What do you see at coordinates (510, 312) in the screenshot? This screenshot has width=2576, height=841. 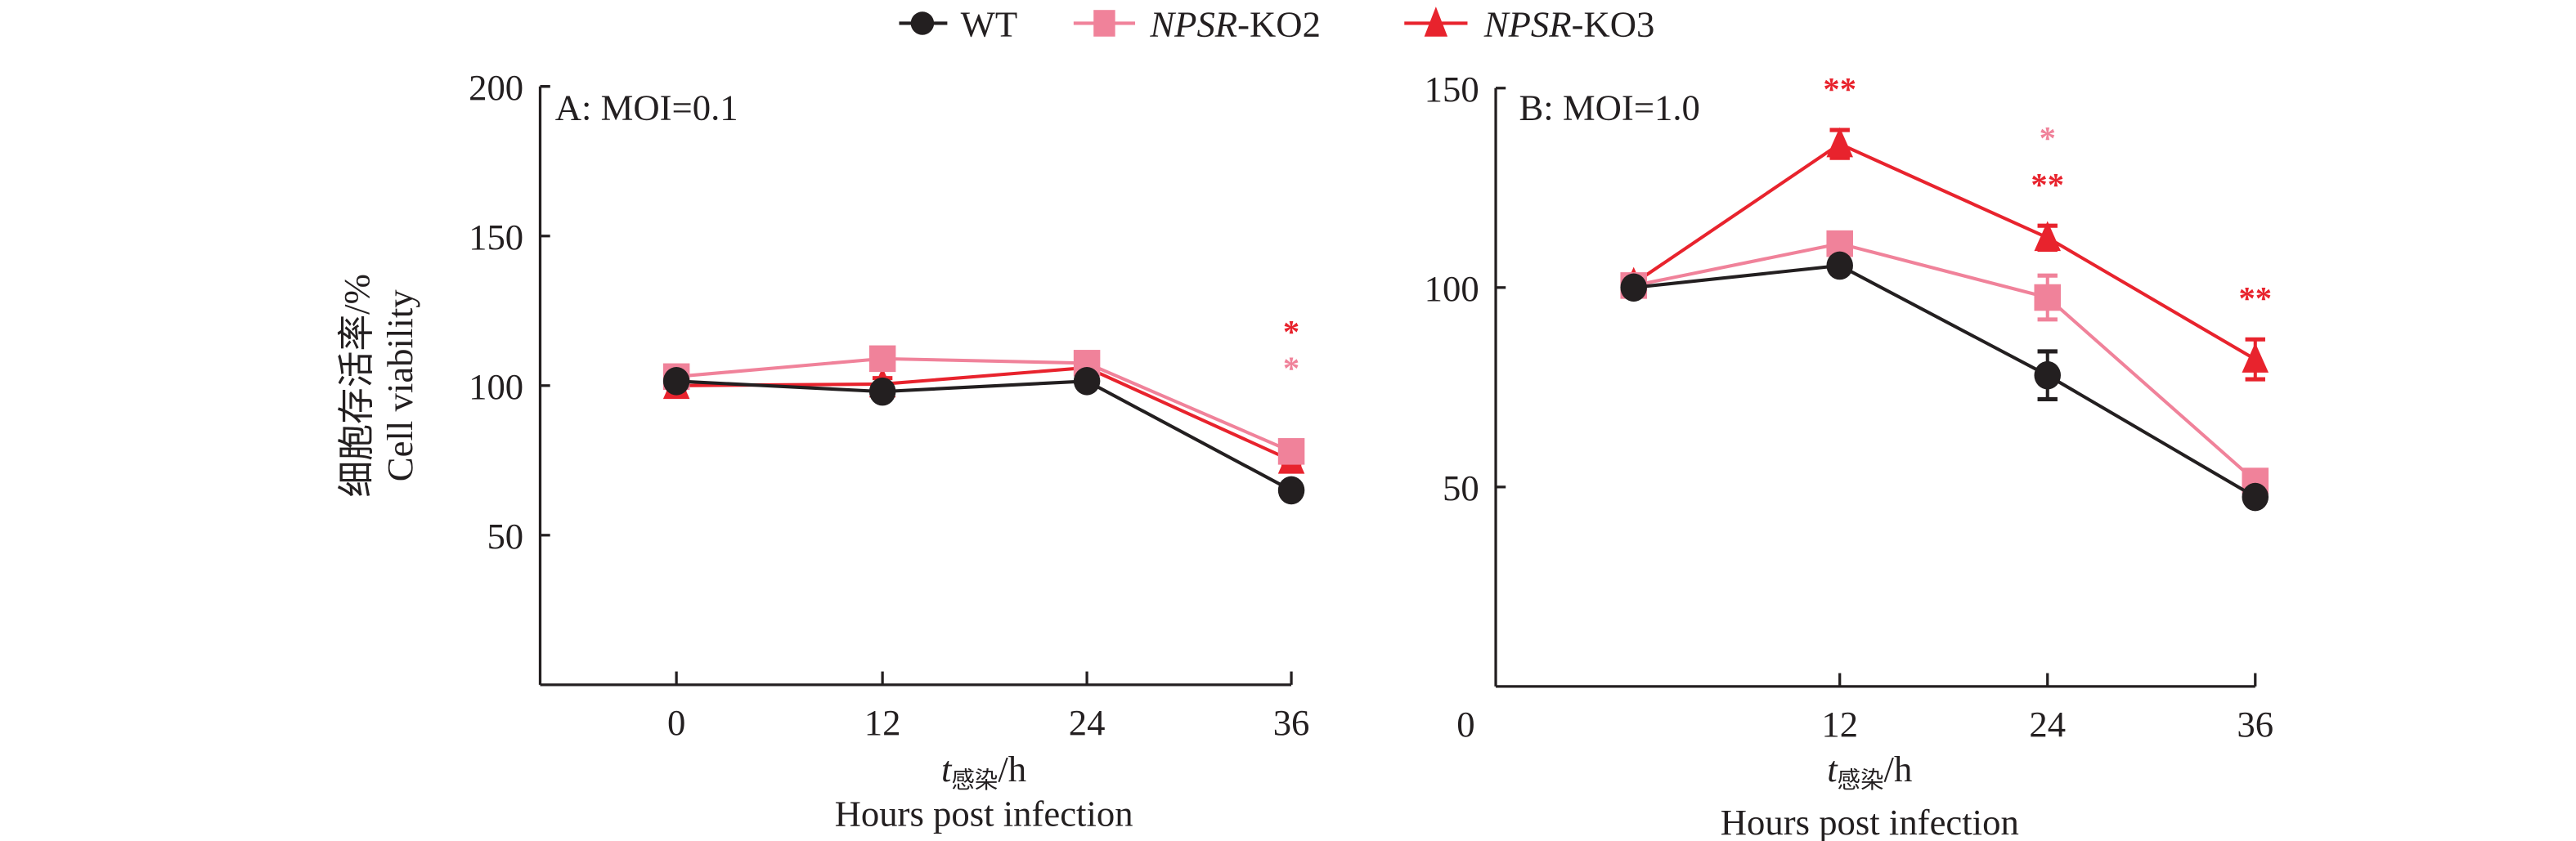 I see `y-ticks: 50 100 150 200` at bounding box center [510, 312].